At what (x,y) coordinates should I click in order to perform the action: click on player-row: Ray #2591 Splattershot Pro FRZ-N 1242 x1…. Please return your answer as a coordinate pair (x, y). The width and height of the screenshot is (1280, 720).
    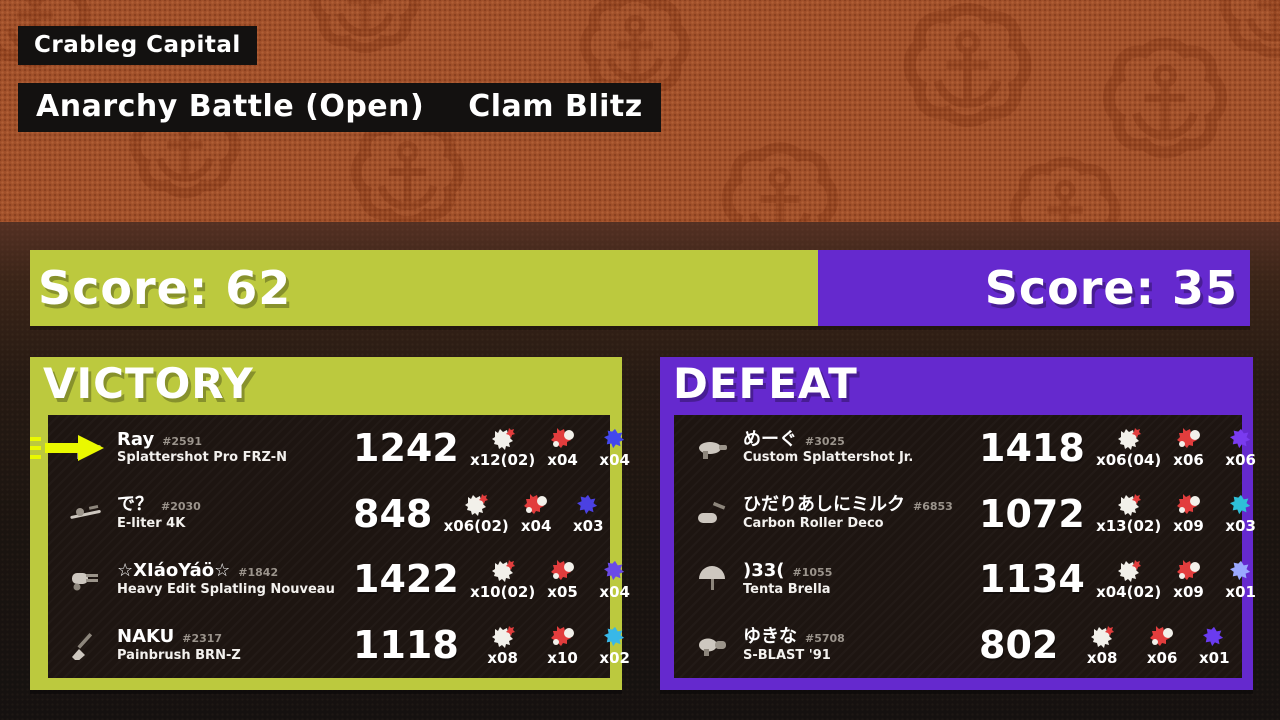
    Looking at the image, I should click on (330, 448).